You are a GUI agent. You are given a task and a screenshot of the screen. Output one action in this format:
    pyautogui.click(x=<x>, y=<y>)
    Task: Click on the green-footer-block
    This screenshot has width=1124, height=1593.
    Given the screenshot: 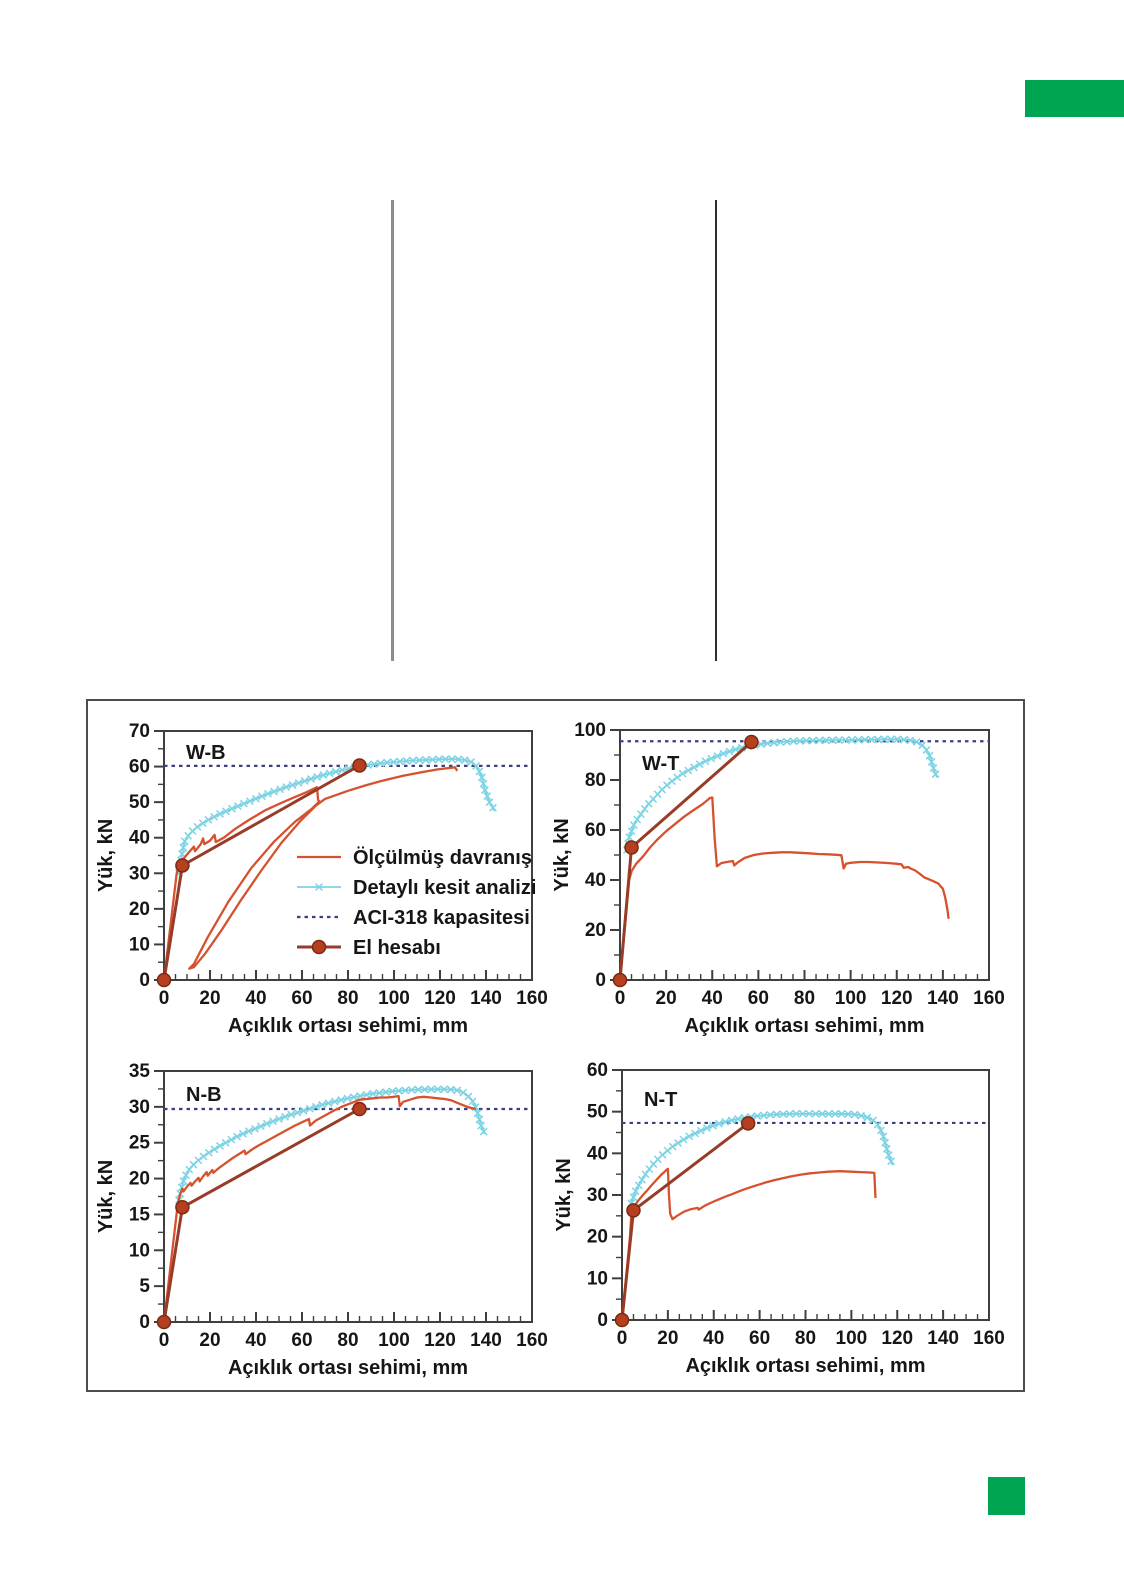 What is the action you would take?
    pyautogui.click(x=1006, y=1496)
    